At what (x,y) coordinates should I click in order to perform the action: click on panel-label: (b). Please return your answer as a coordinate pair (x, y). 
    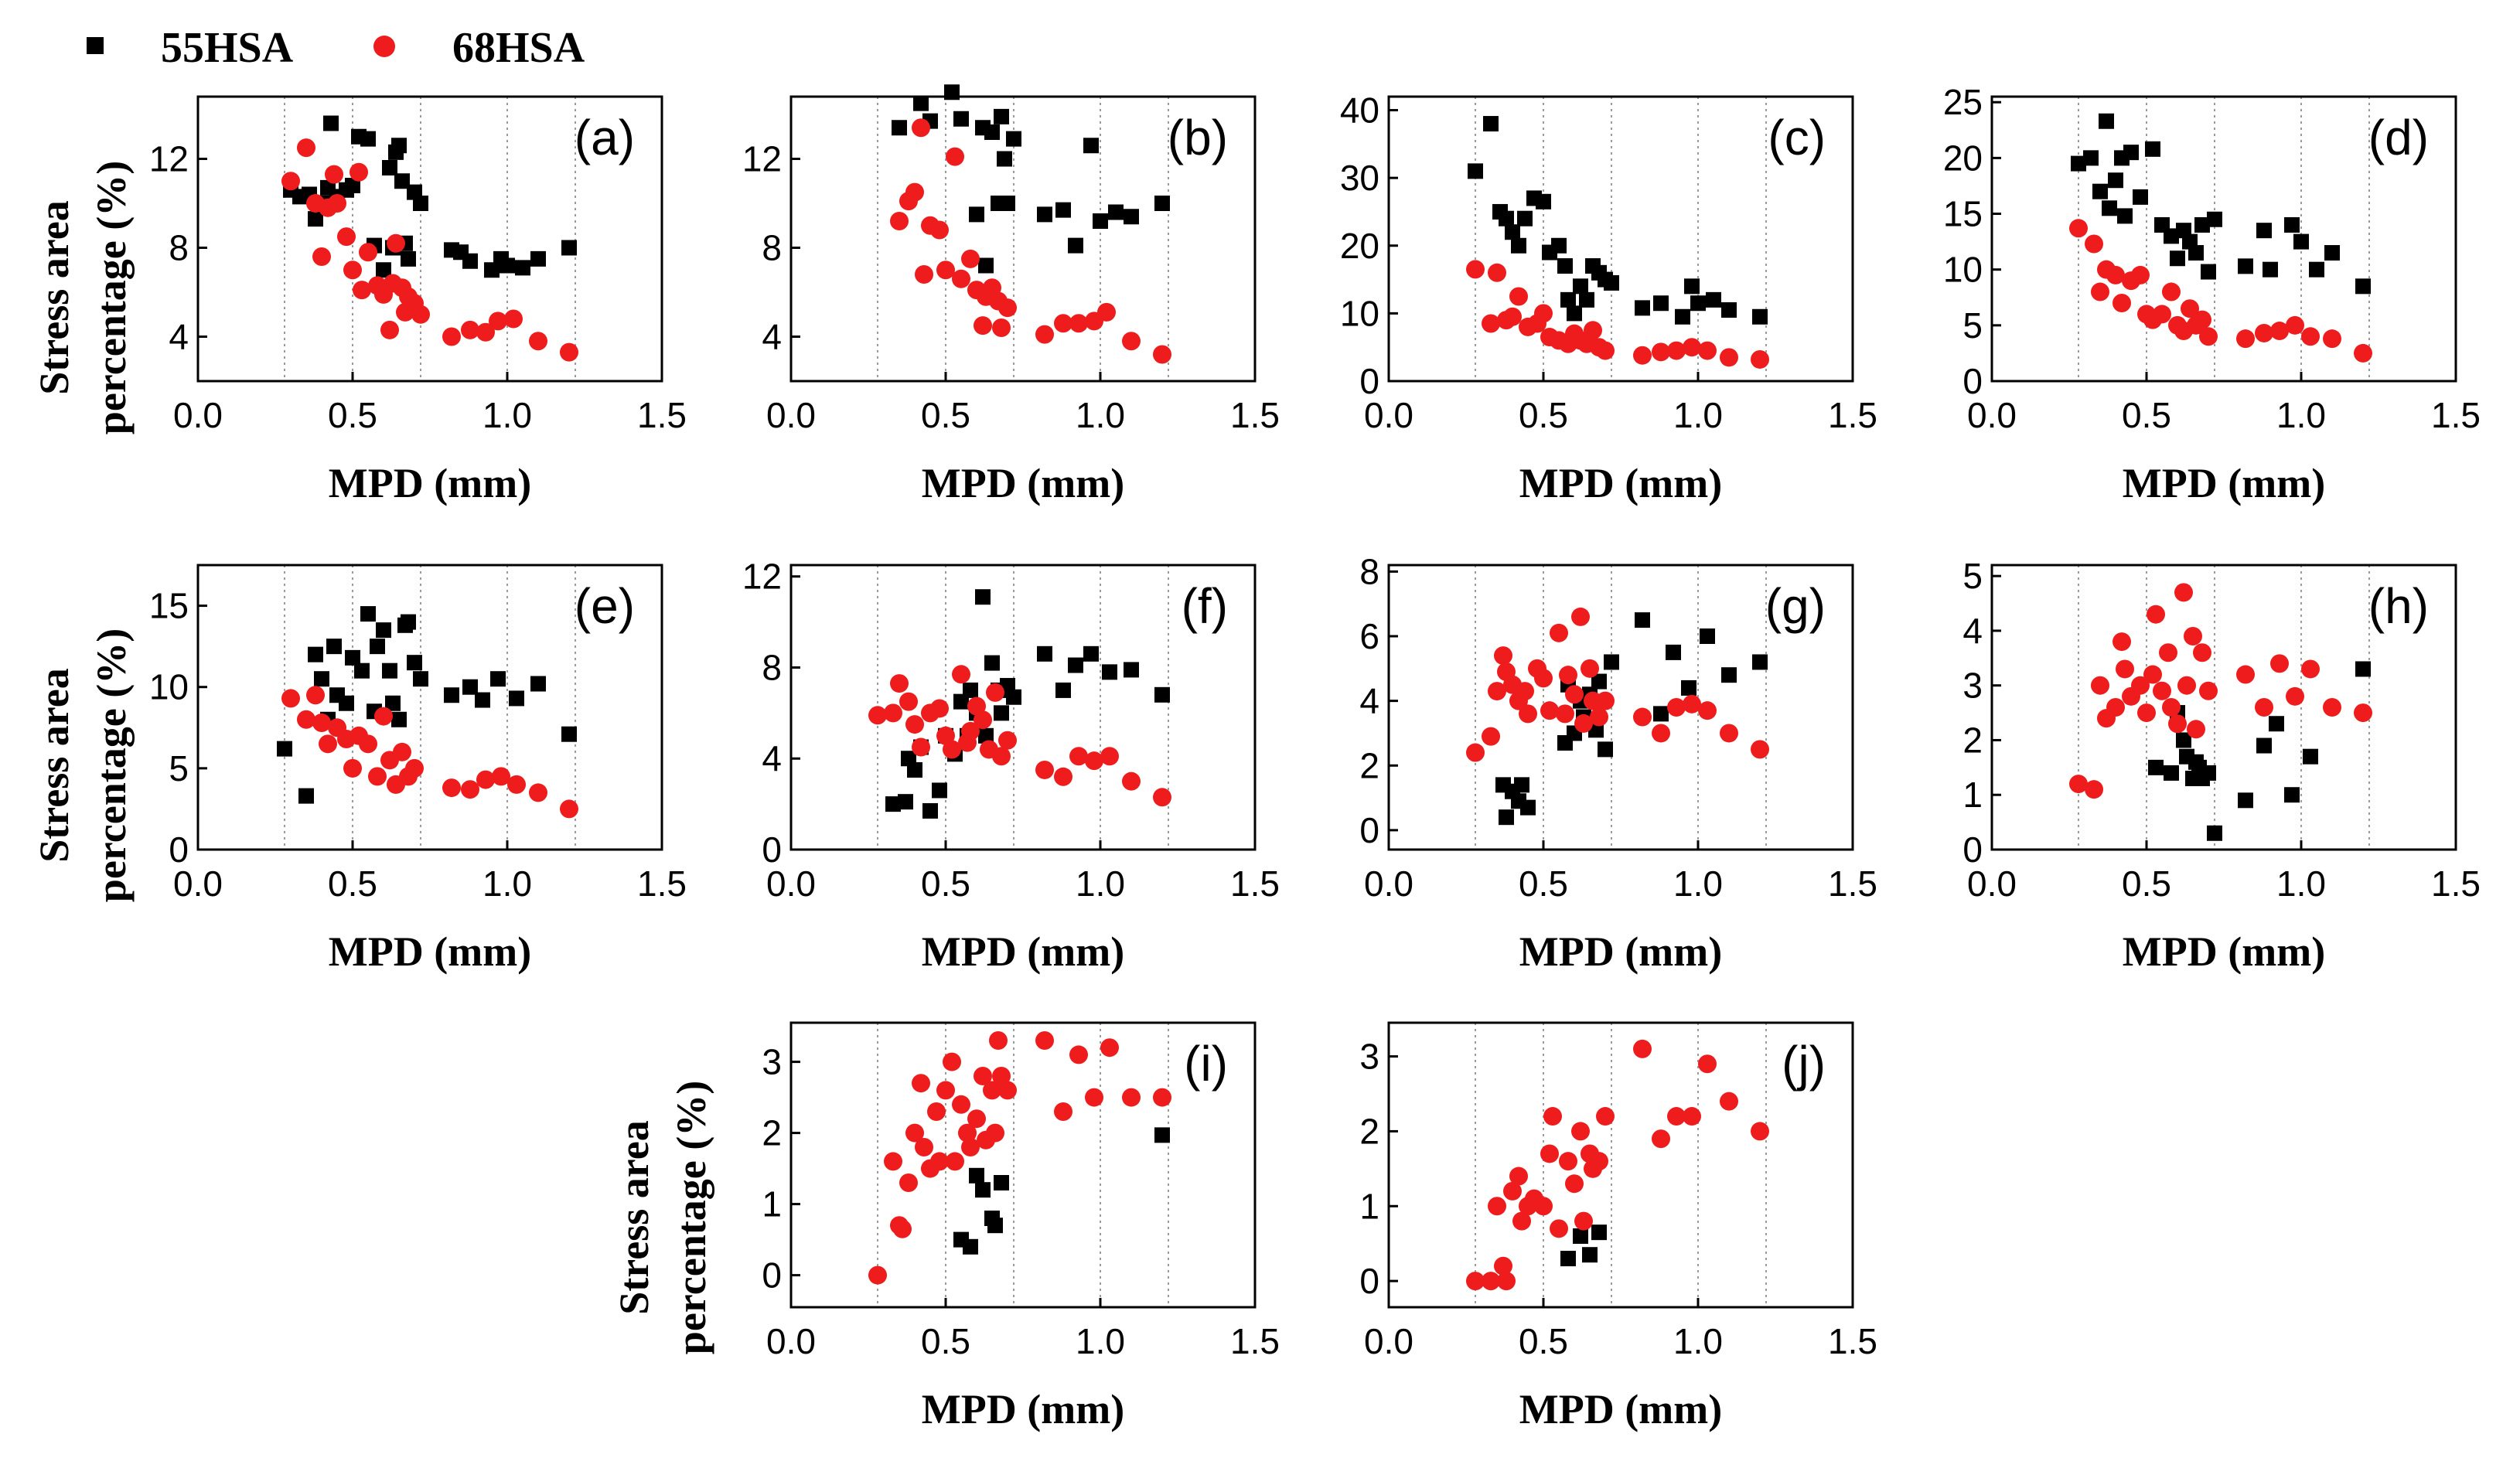
    Looking at the image, I should click on (1198, 137).